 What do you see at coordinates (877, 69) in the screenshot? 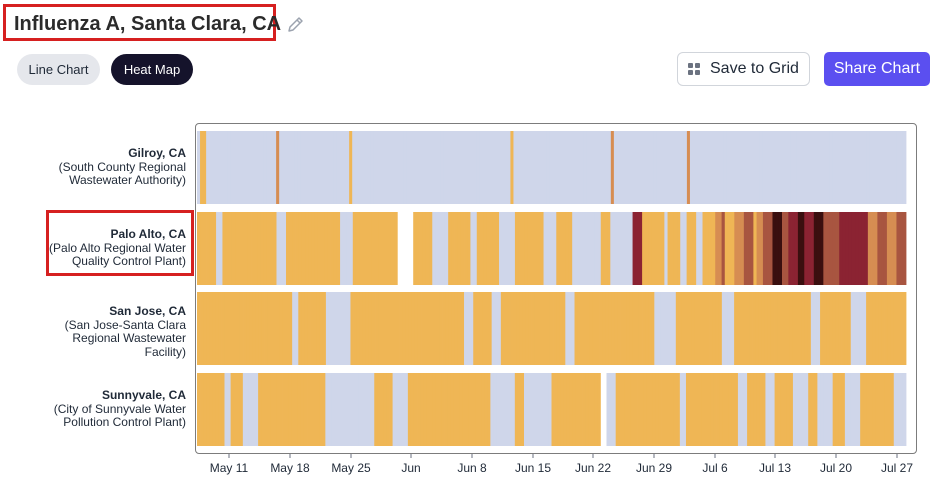
I see `share-chart-button: Share Chart` at bounding box center [877, 69].